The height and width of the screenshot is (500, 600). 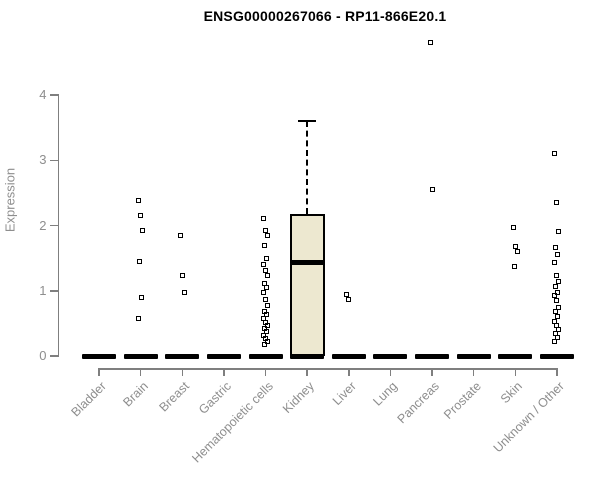 I want to click on x-axis-line, so click(x=328, y=369).